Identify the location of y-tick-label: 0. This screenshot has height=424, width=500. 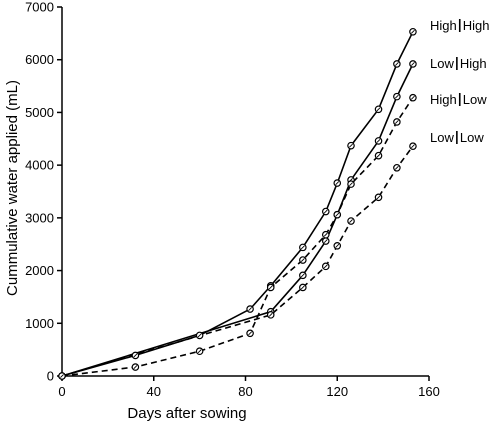
(50, 376).